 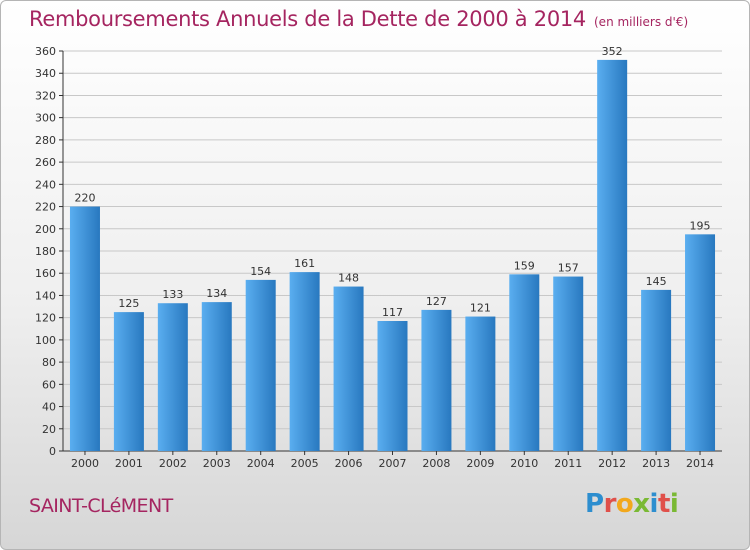 I want to click on bar-2008, so click(x=436, y=380).